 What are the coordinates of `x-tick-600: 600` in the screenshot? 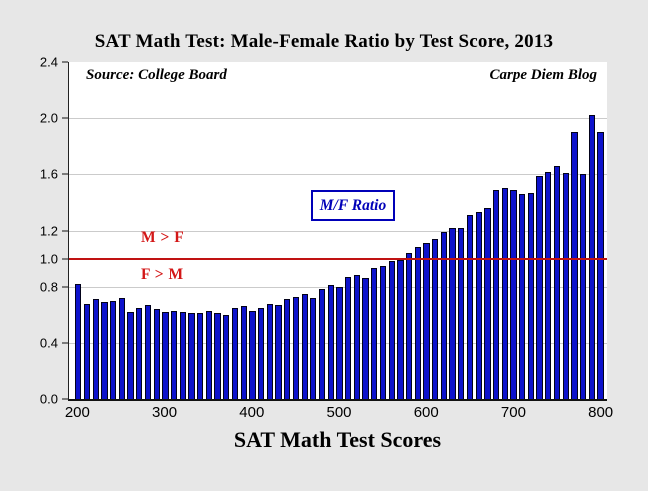 It's located at (426, 412).